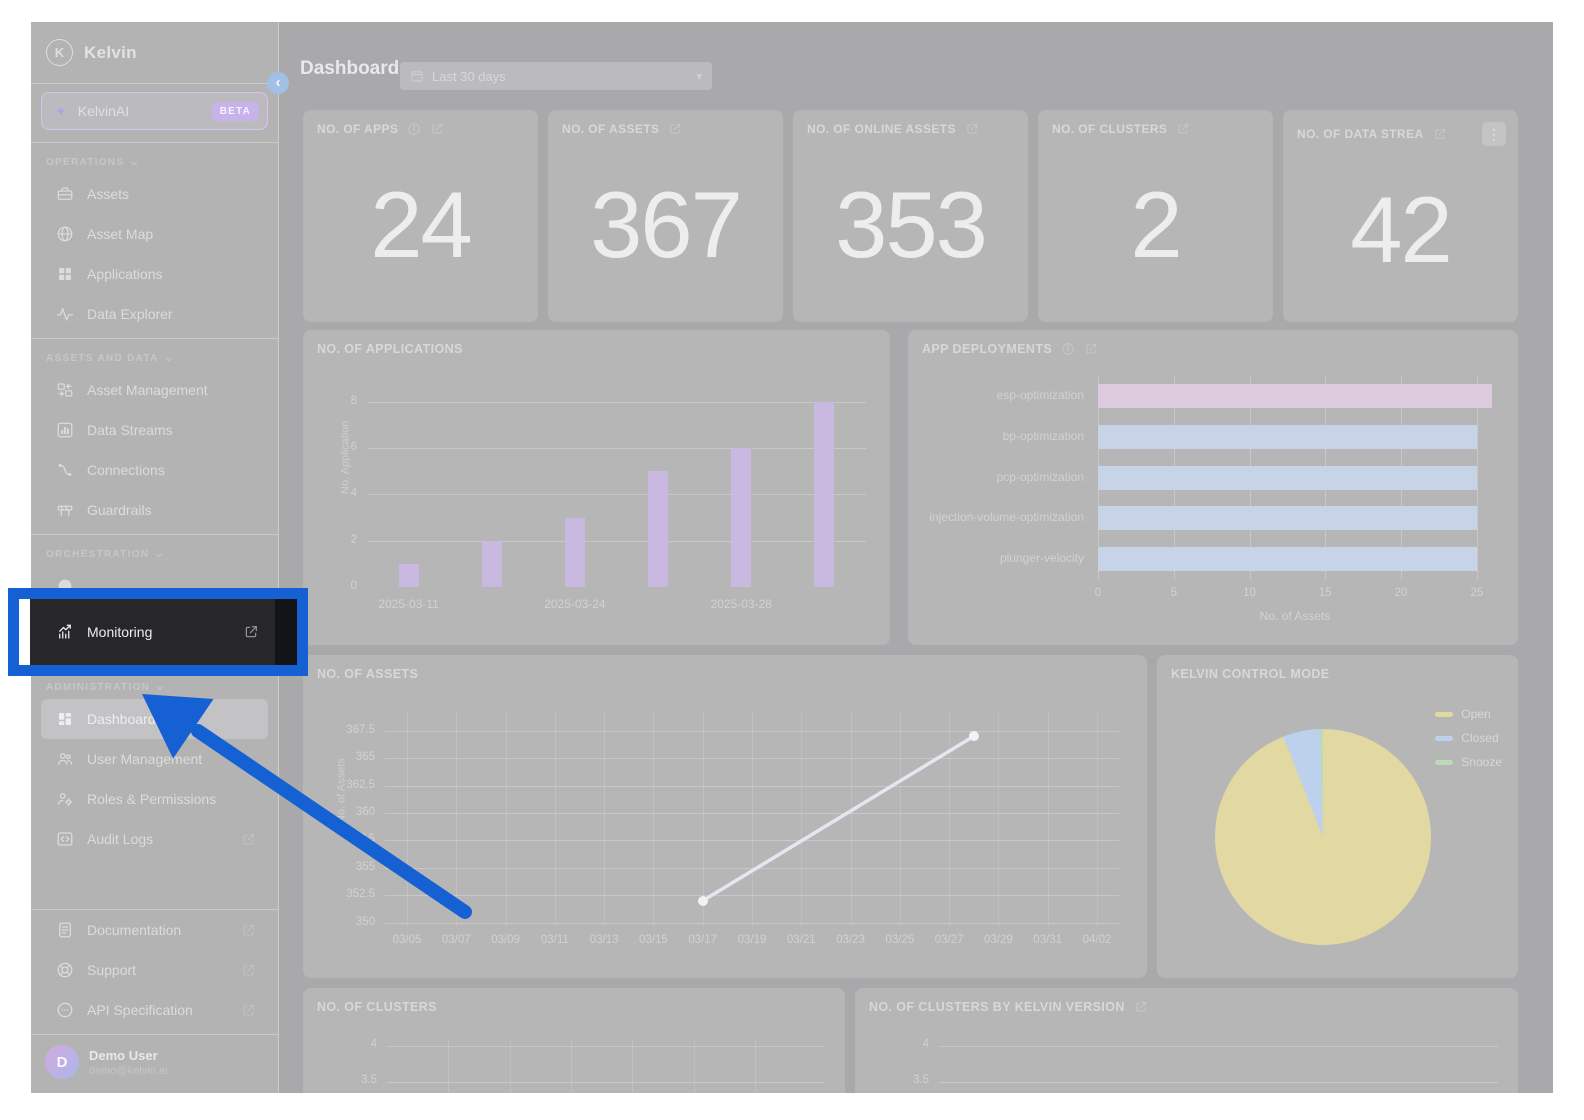  I want to click on section-label-administration: ADMINISTRATION, so click(154, 683).